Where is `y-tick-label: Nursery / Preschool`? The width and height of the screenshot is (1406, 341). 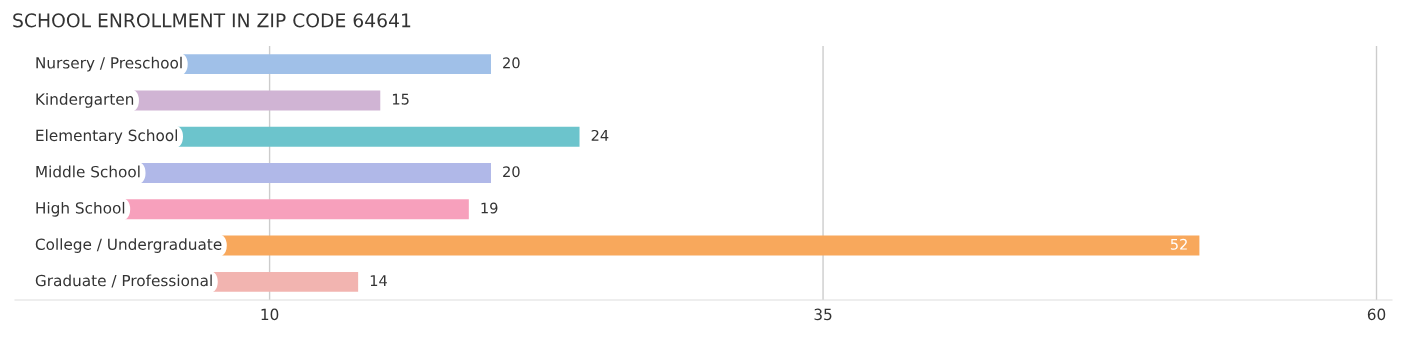 y-tick-label: Nursery / Preschool is located at coordinates (109, 64).